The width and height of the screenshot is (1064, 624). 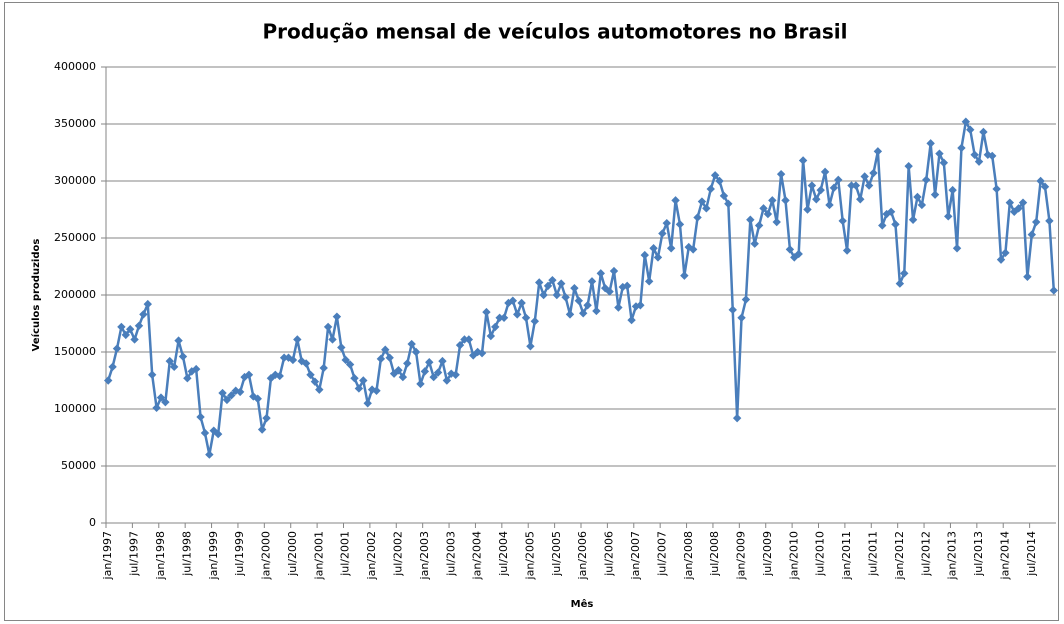 What do you see at coordinates (767, 554) in the screenshot?
I see `x-tick-label: jul/2009` at bounding box center [767, 554].